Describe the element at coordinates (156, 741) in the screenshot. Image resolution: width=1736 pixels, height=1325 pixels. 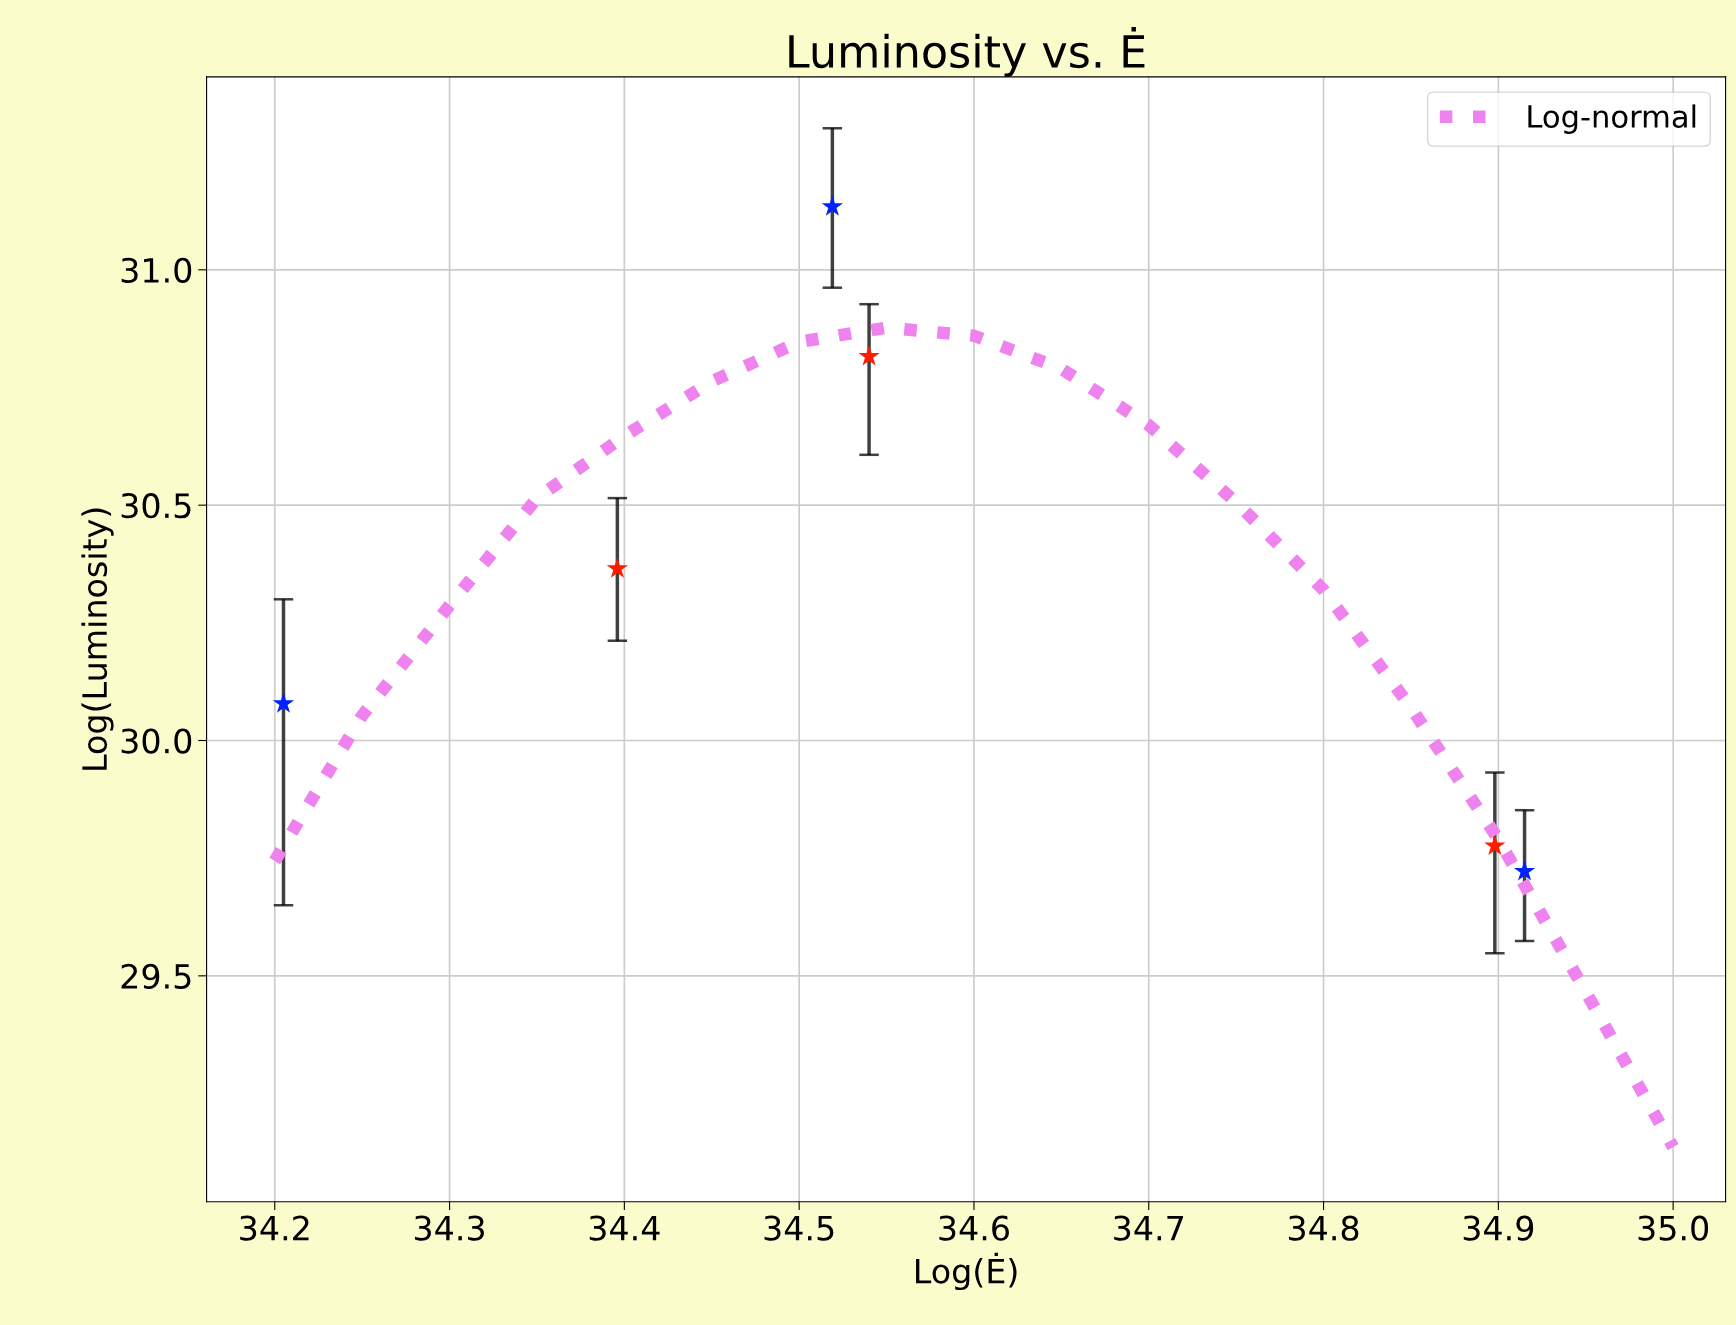
I see `y-tick-label: 30.0` at that location.